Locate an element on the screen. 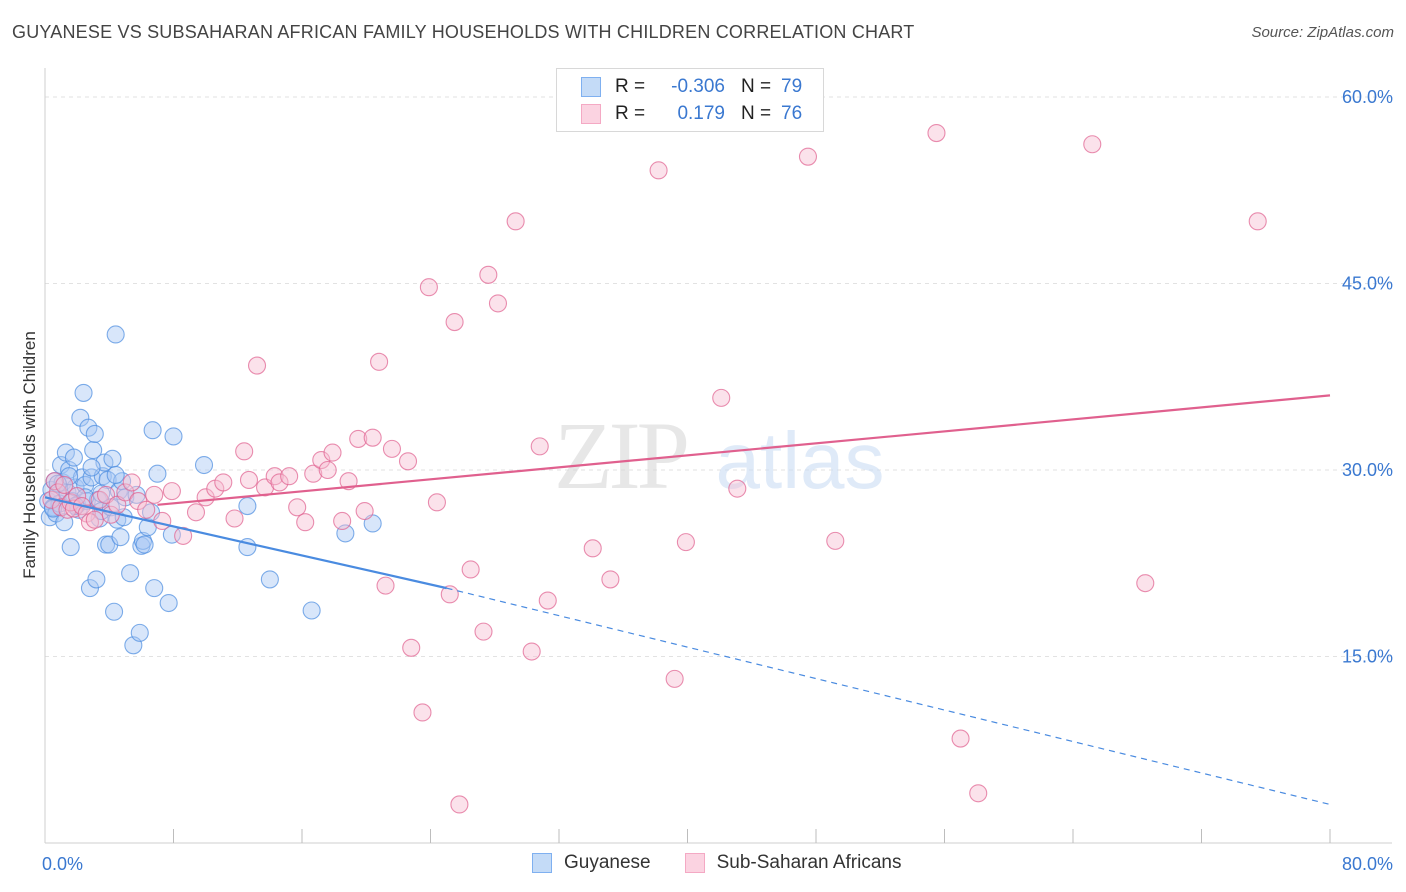 The image size is (1406, 892). trend-line-subsaharan is located at coordinates (744, 450).